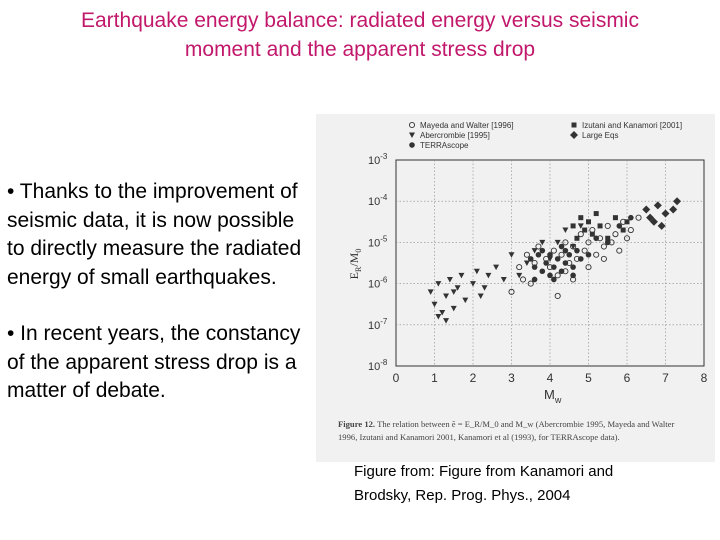  What do you see at coordinates (378, 365) in the screenshot?
I see `y-tick-label: 10⁻⁸` at bounding box center [378, 365].